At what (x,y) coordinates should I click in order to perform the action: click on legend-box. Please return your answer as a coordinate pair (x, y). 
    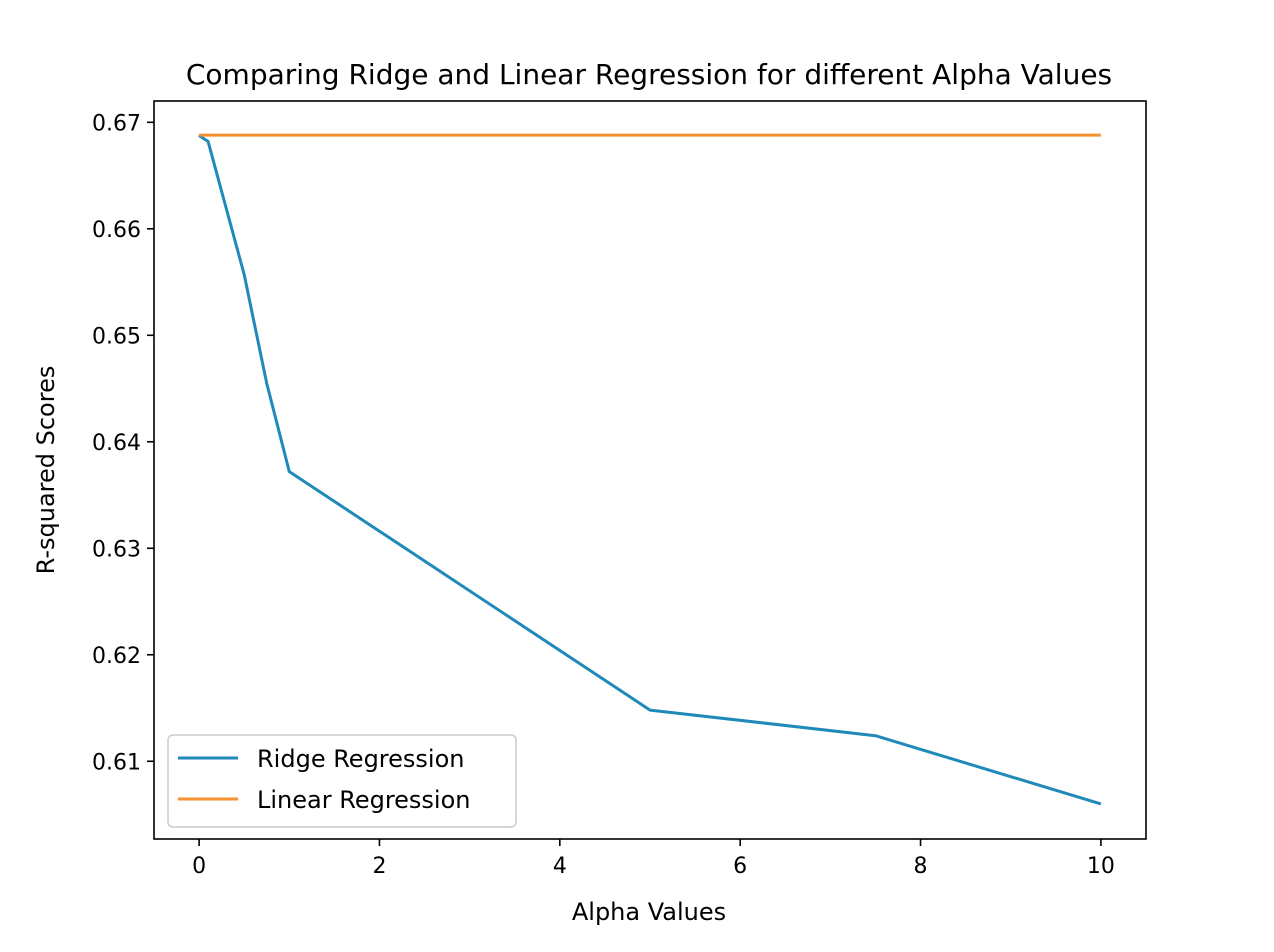
    Looking at the image, I should click on (342, 781).